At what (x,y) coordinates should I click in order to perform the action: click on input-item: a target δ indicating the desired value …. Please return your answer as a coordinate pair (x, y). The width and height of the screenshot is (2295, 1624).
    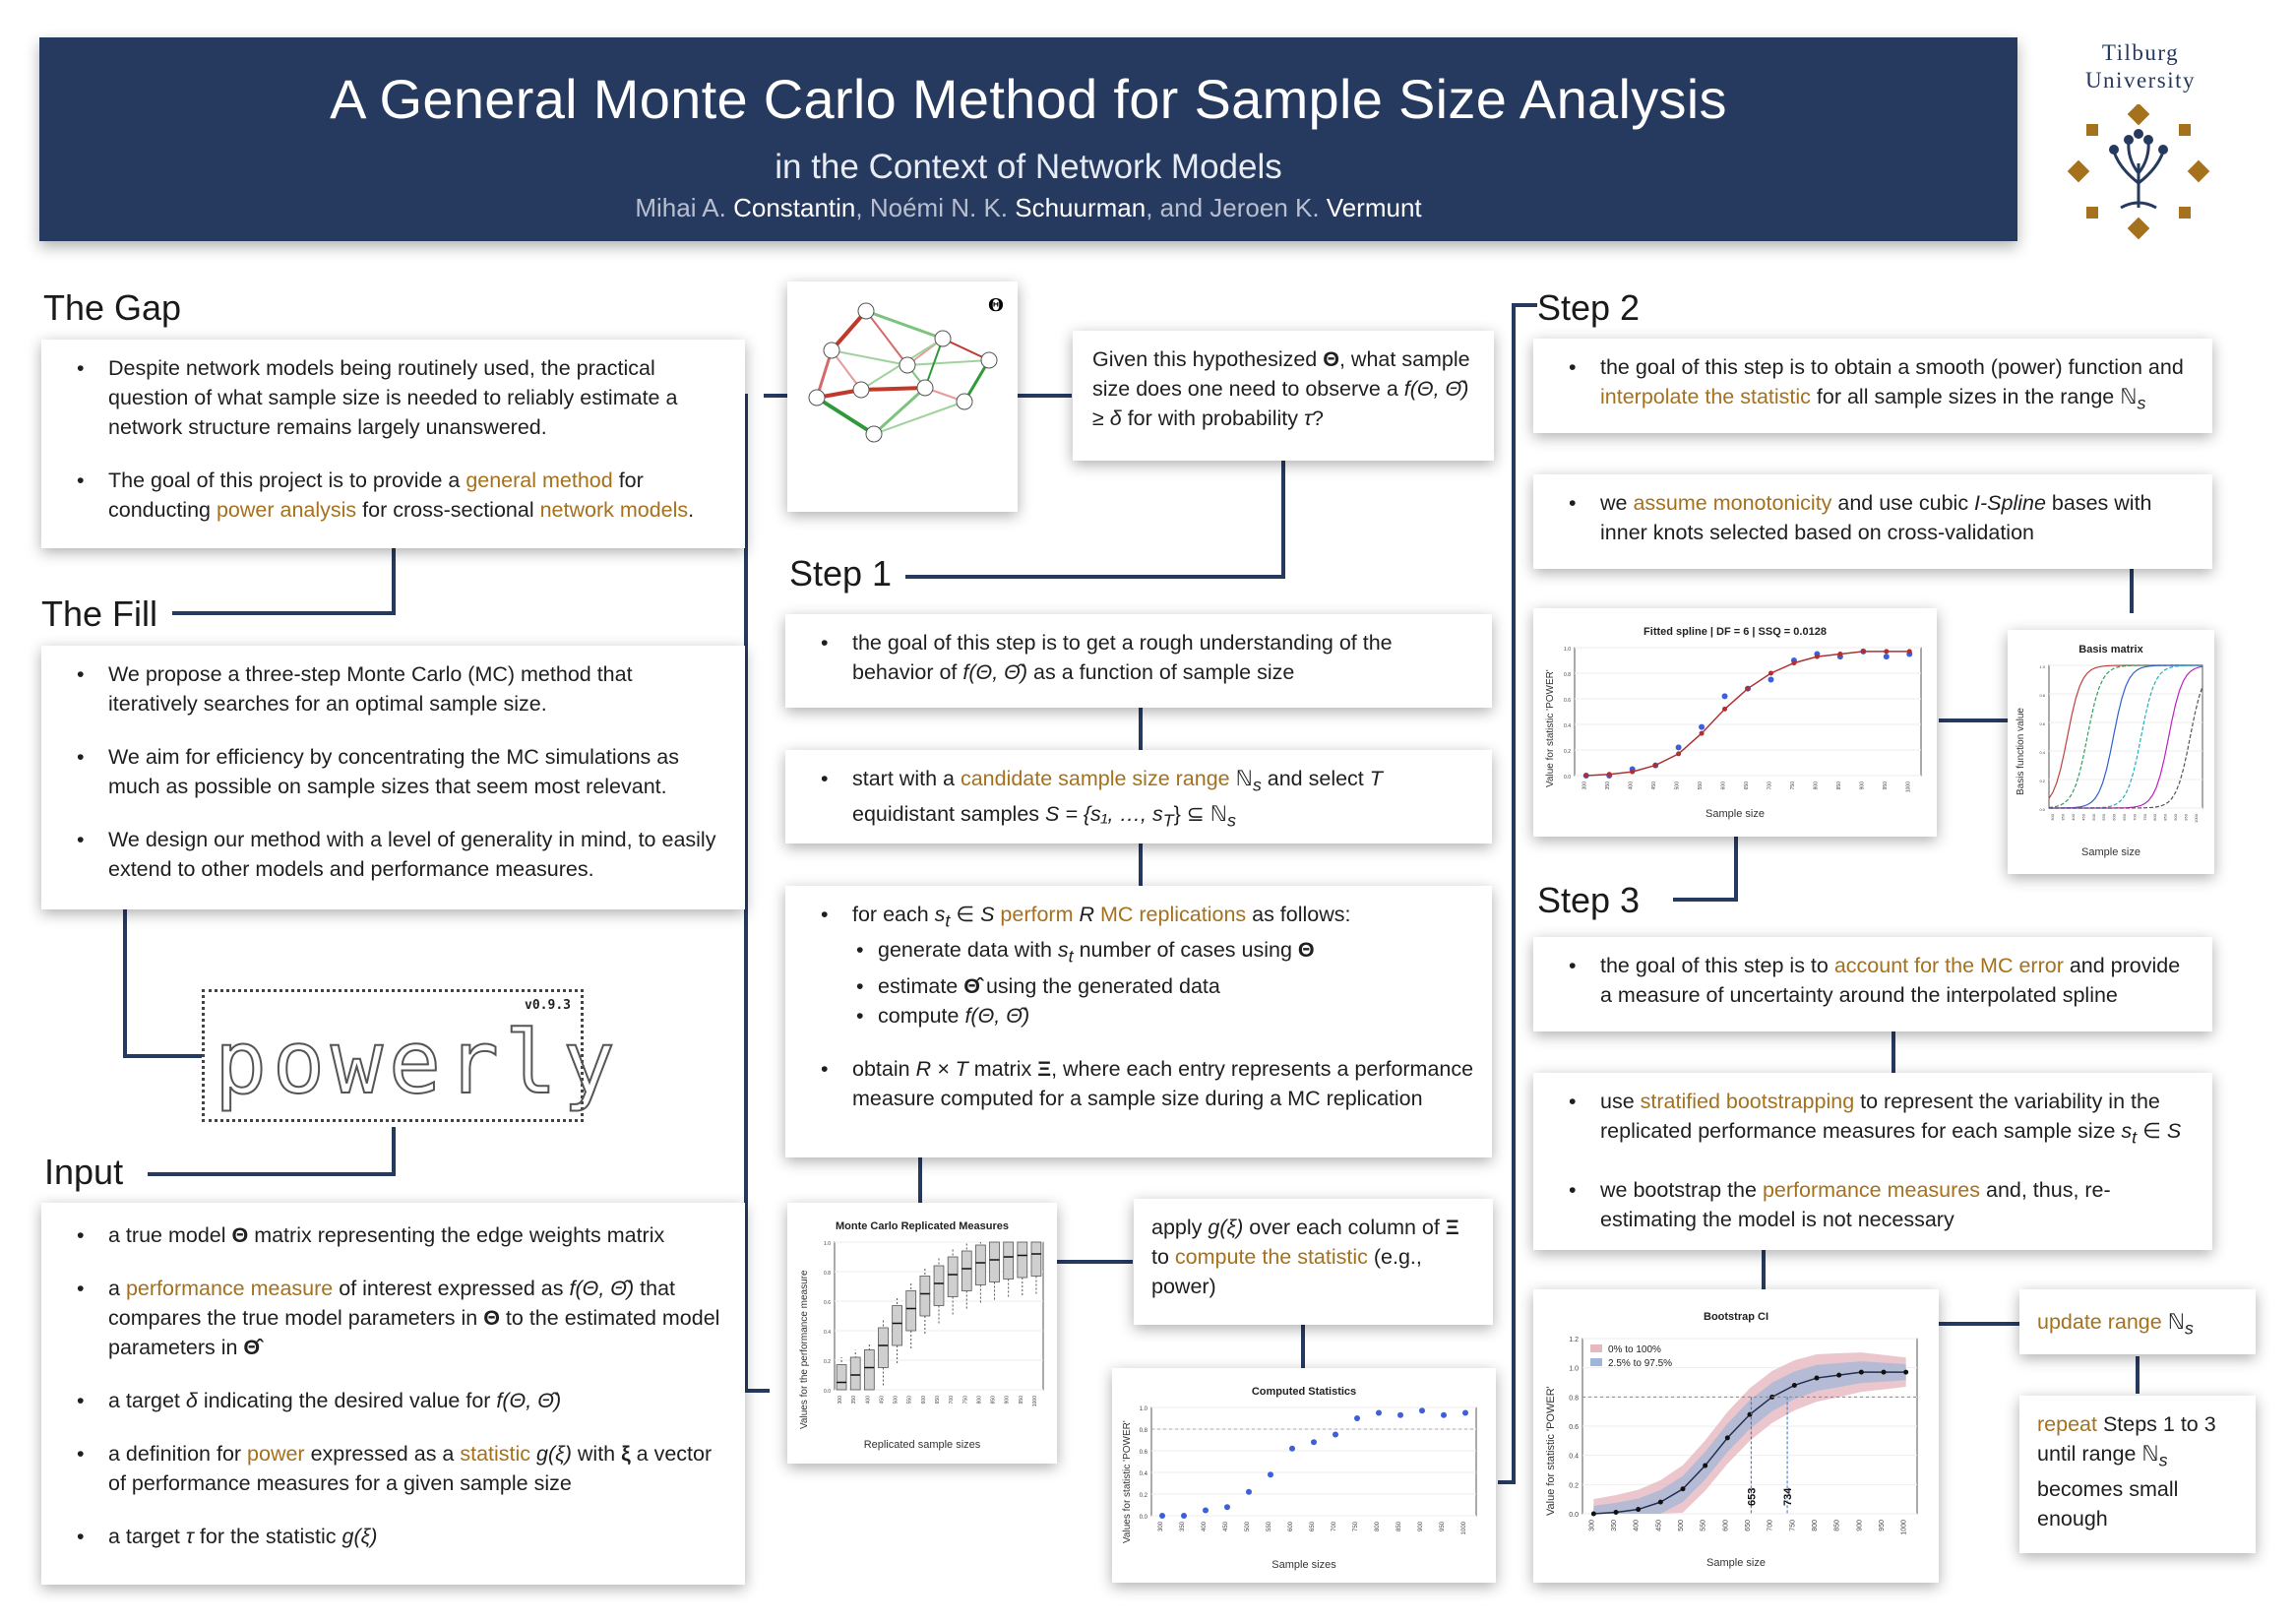
    Looking at the image, I should click on (393, 1400).